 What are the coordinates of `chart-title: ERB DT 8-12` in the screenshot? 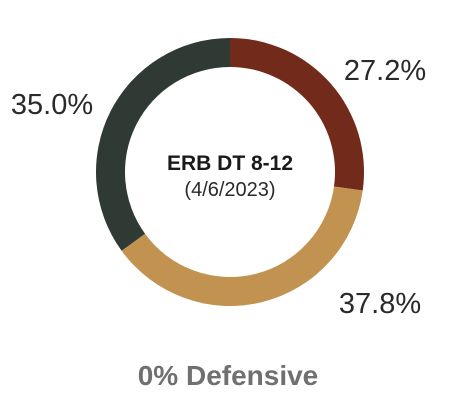 It's located at (230, 163).